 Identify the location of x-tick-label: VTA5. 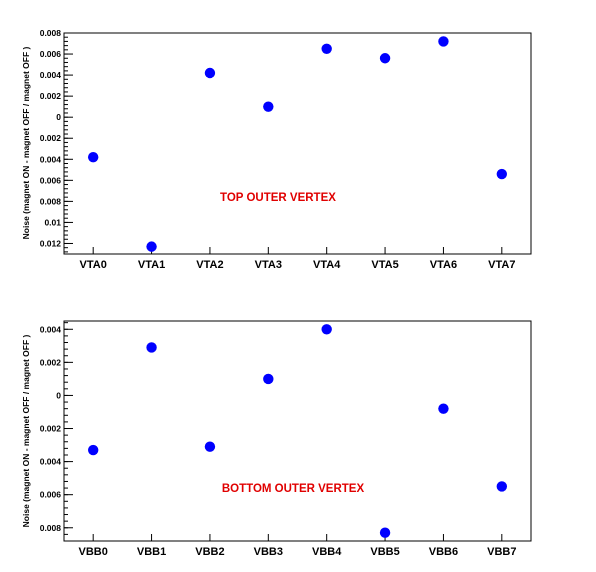
(384, 265).